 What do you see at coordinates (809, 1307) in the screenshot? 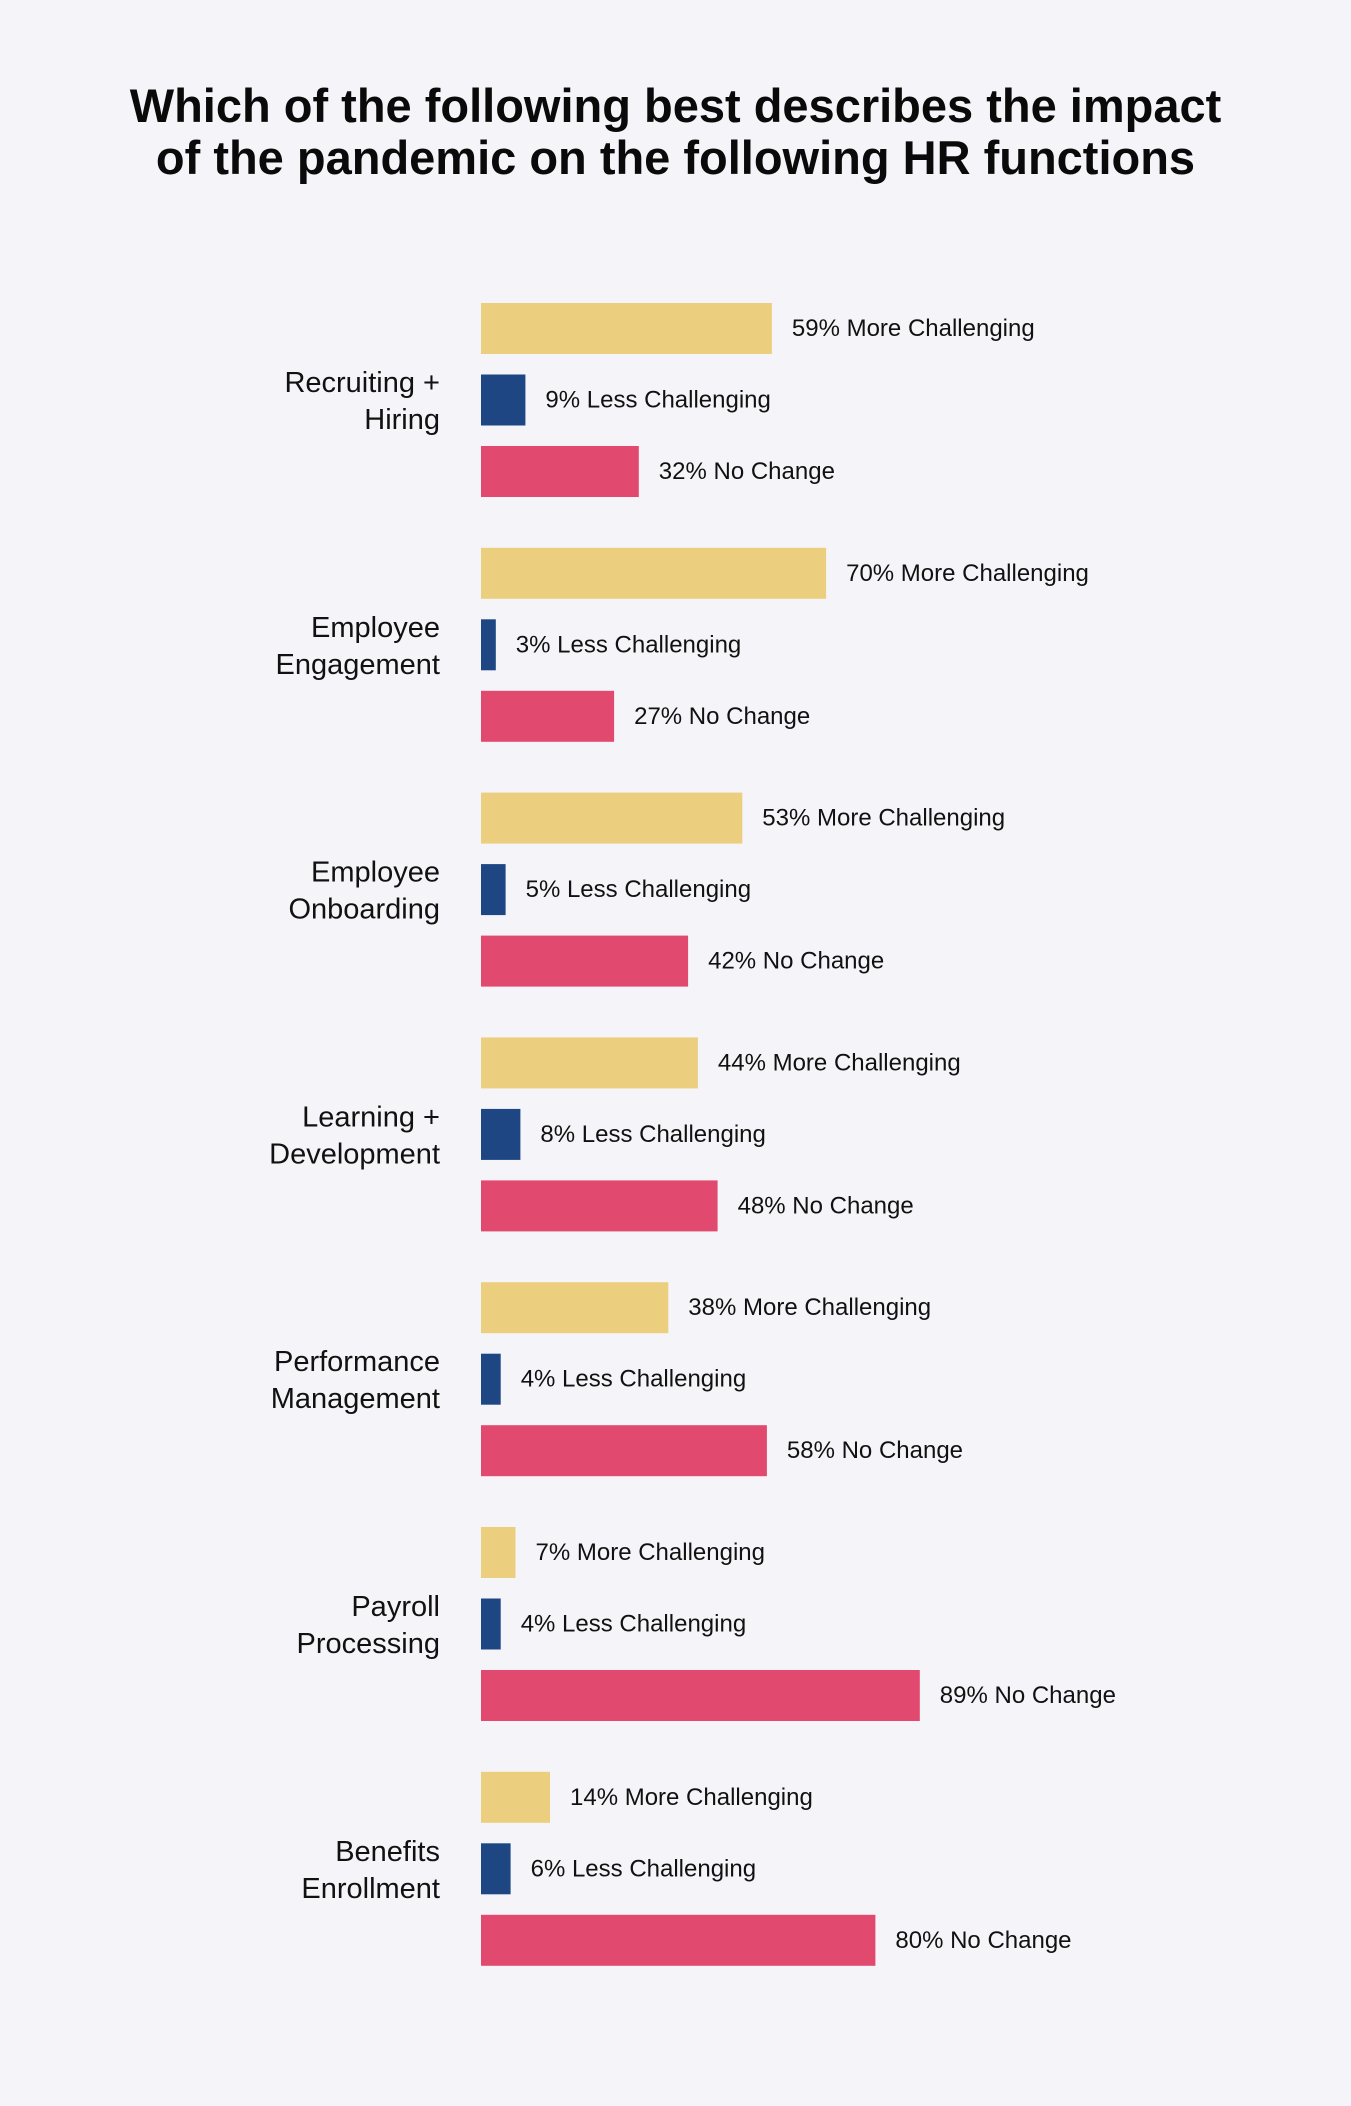
I see `data-label-more-challenging-4: 38% More Challenging` at bounding box center [809, 1307].